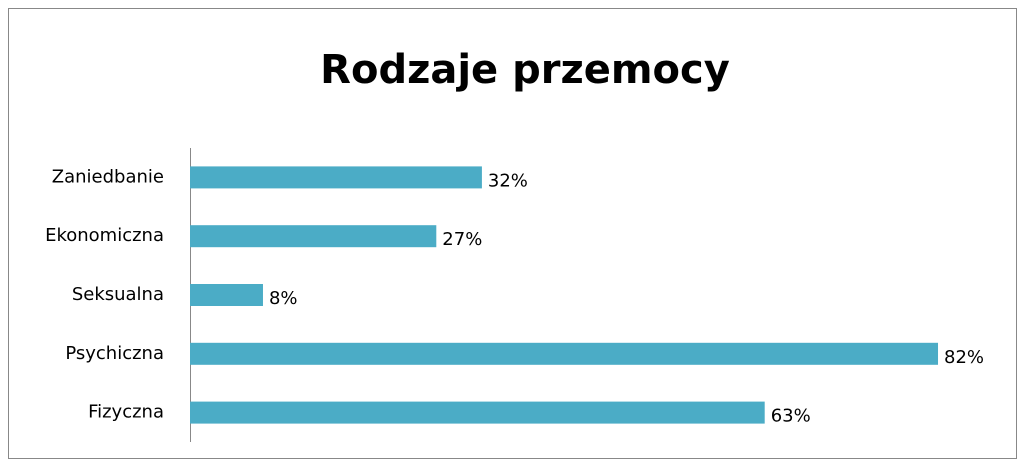 This screenshot has height=466, width=1025. What do you see at coordinates (283, 298) in the screenshot?
I see `value-label: 8%` at bounding box center [283, 298].